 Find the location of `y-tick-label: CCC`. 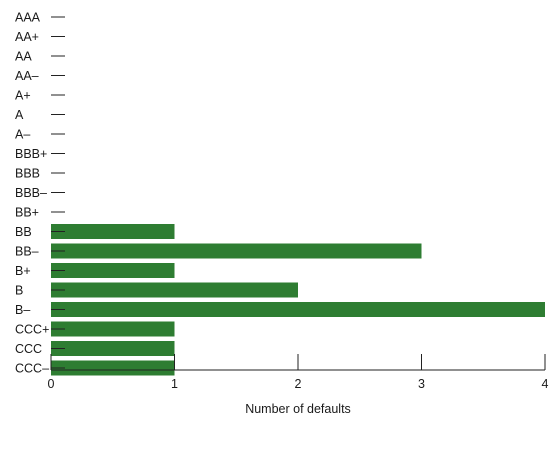

y-tick-label: CCC is located at coordinates (28, 349).